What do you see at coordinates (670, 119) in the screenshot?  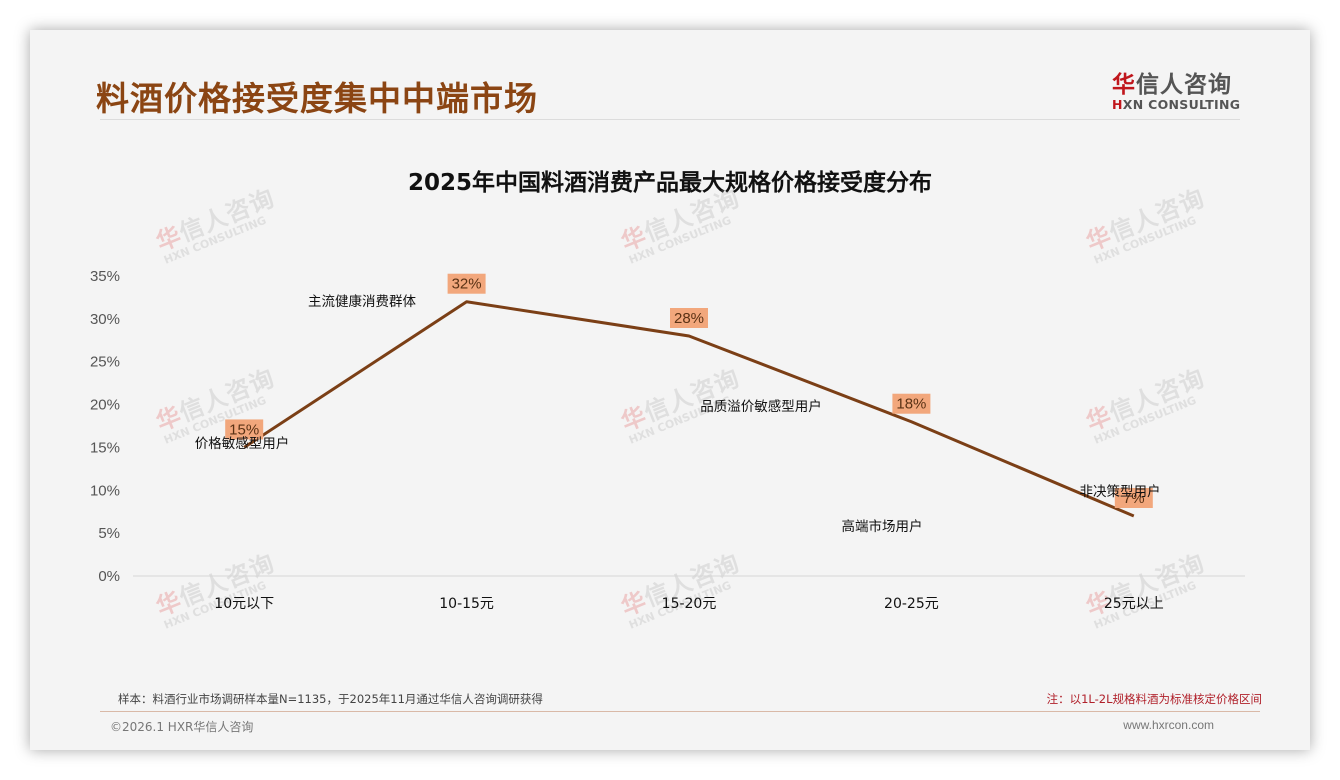 I see `title-divider` at bounding box center [670, 119].